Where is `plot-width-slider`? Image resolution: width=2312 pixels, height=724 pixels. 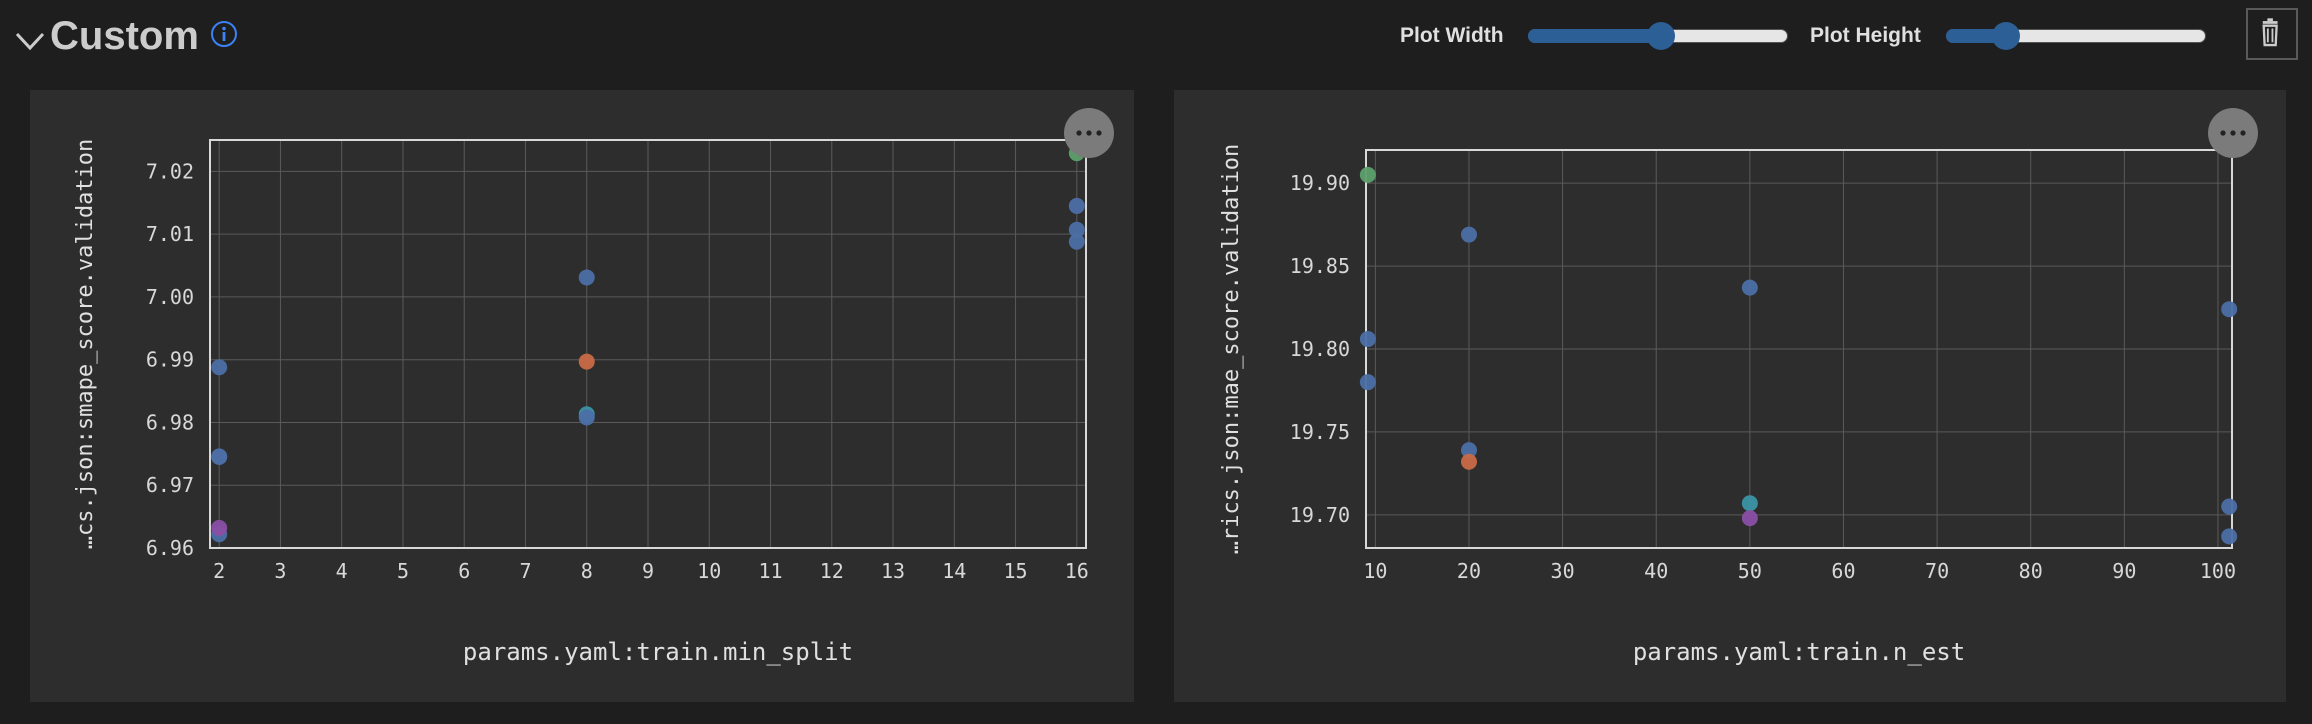 plot-width-slider is located at coordinates (1659, 36).